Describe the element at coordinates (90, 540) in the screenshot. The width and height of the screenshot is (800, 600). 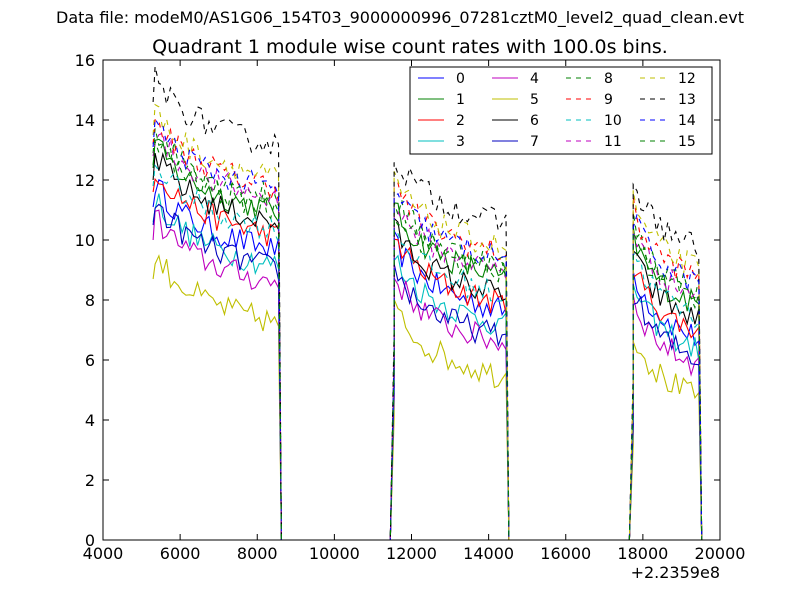
I see `y-tick-label: 0` at that location.